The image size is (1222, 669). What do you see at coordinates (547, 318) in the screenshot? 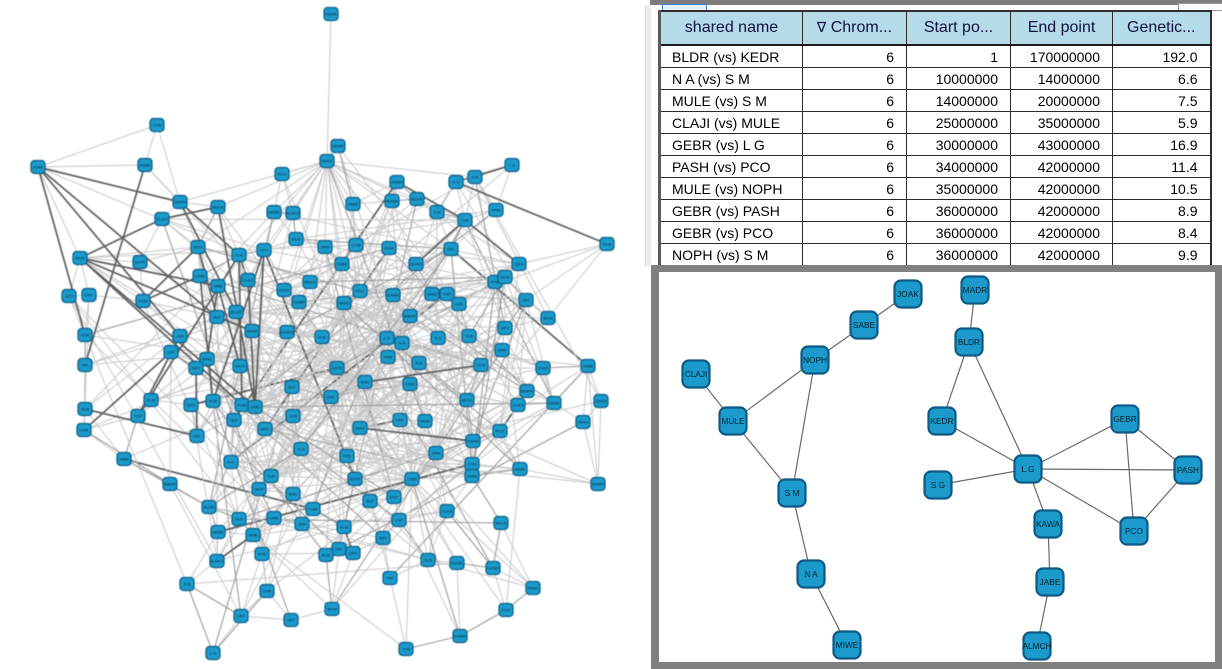
I see `svg-text: WLM` at bounding box center [547, 318].